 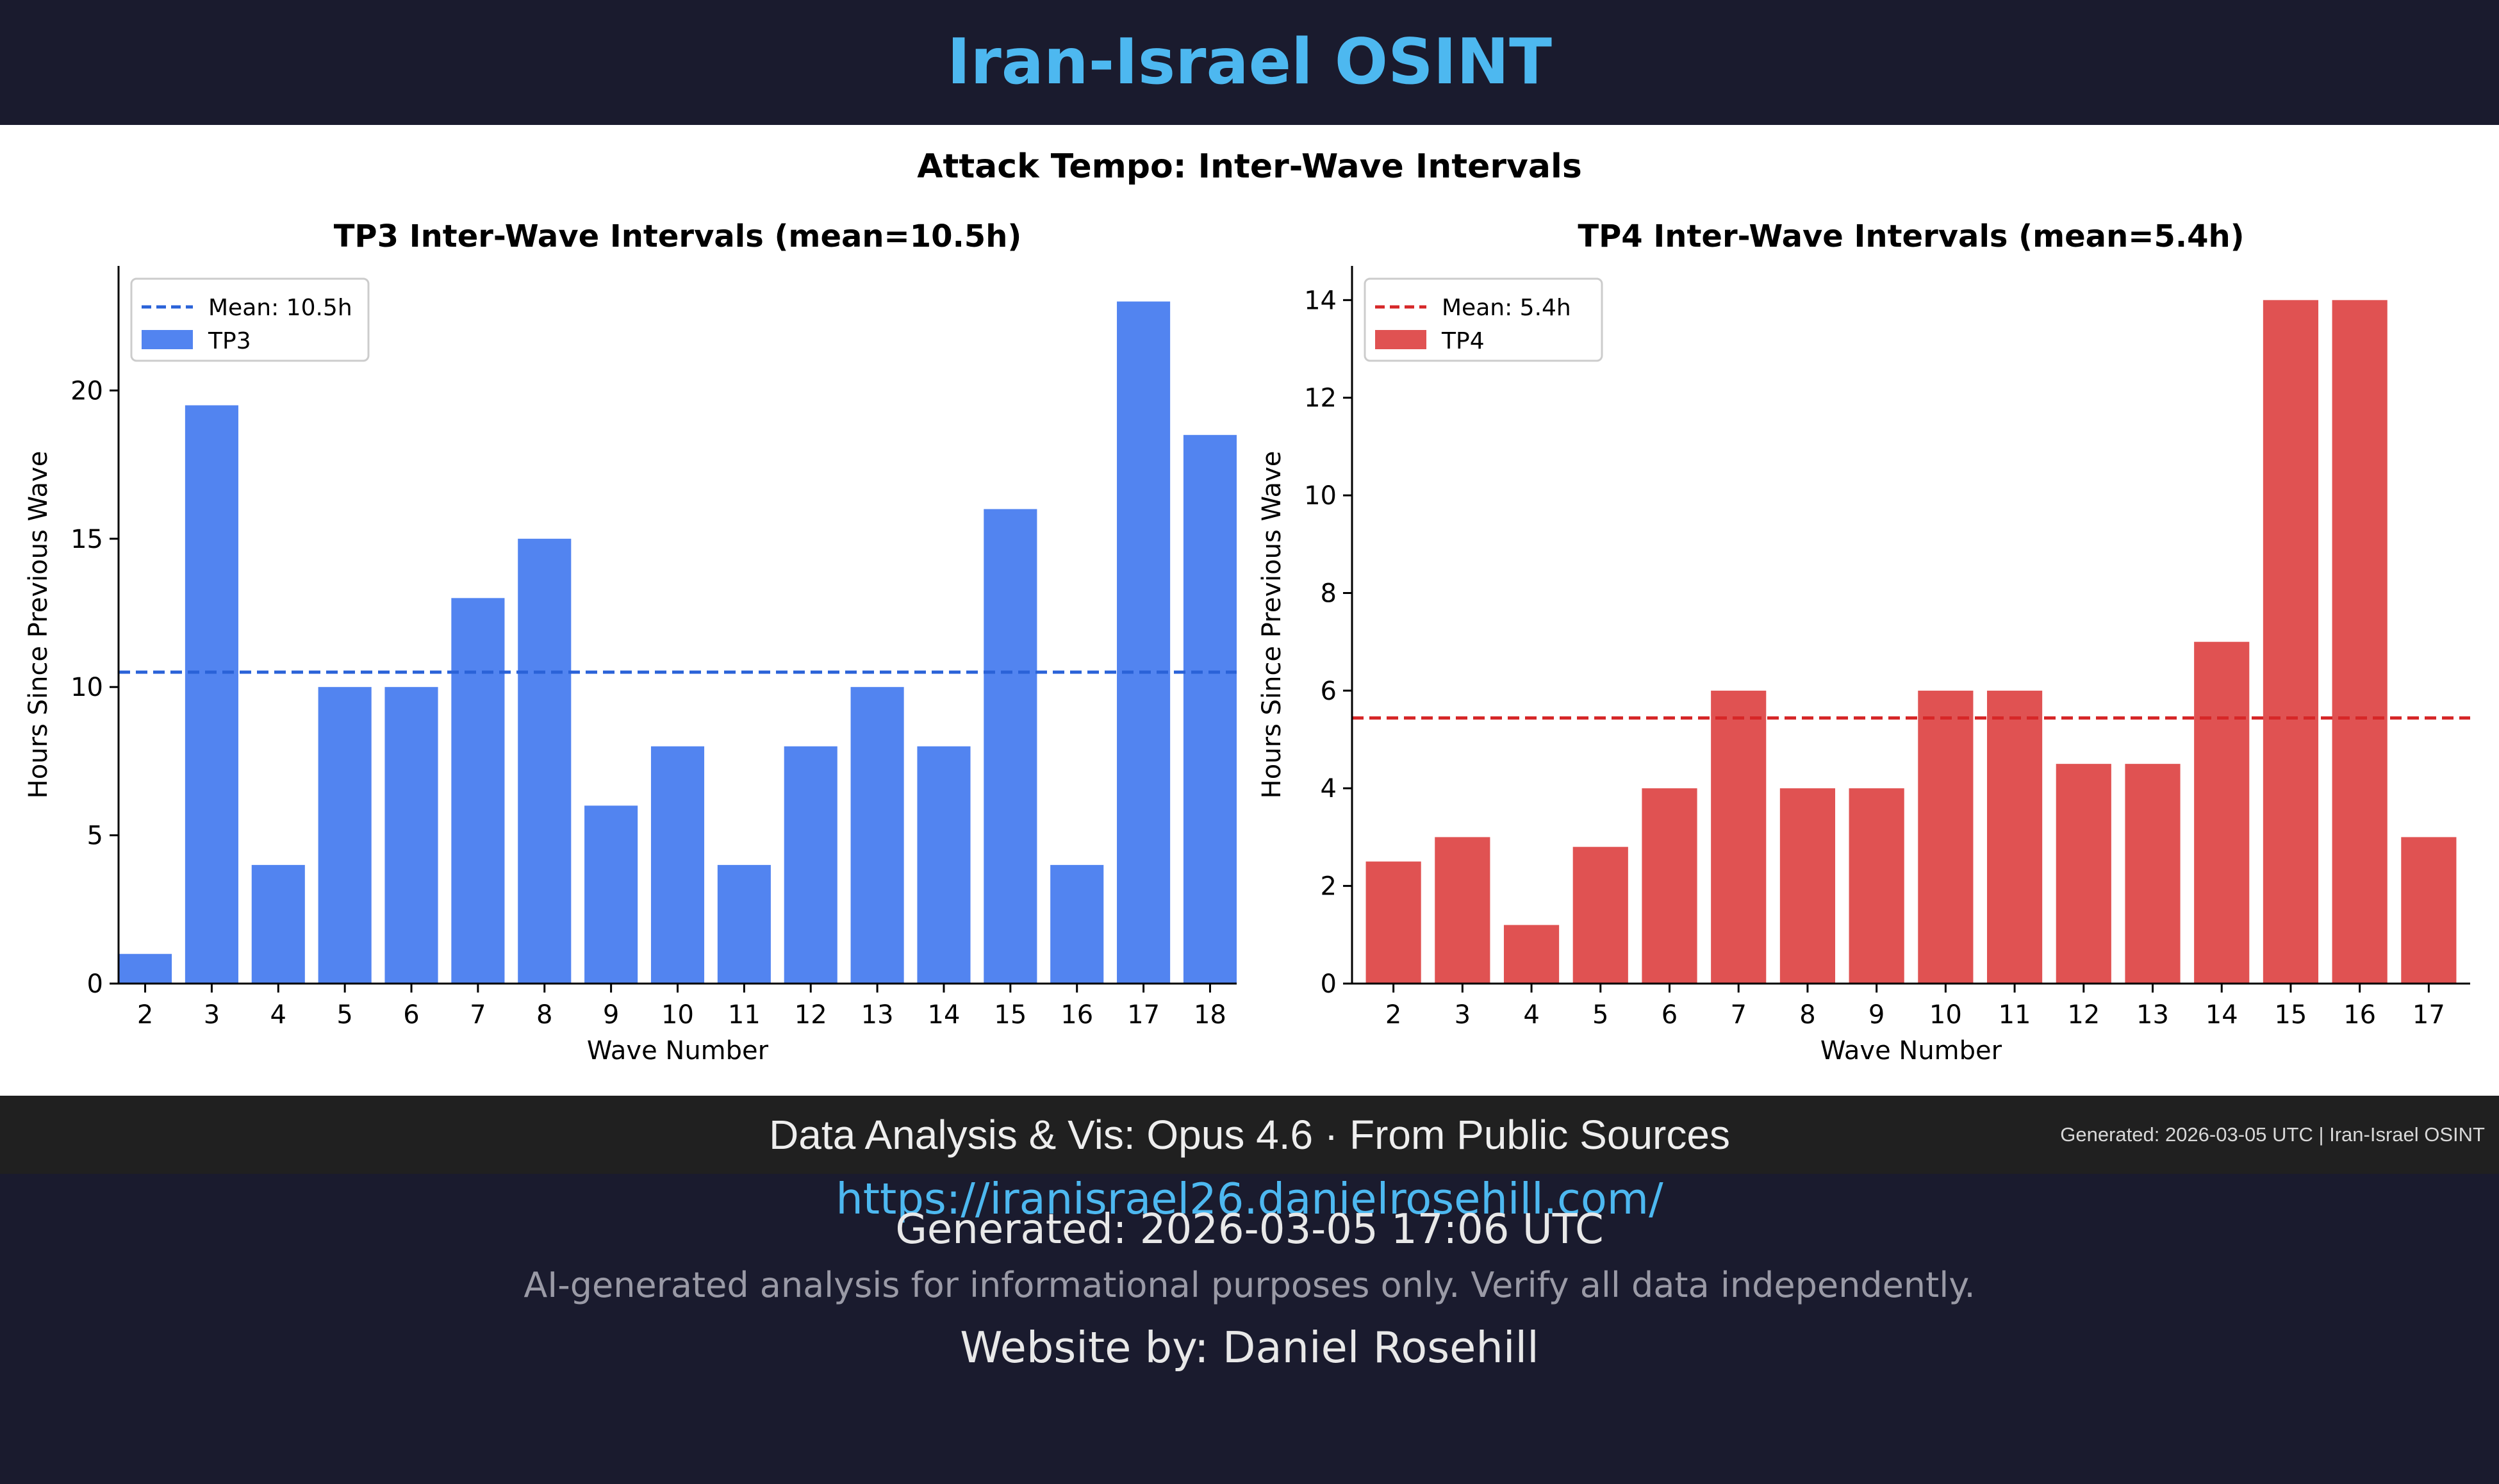 What do you see at coordinates (86, 539) in the screenshot?
I see `chart-0-ytick-label: 15` at bounding box center [86, 539].